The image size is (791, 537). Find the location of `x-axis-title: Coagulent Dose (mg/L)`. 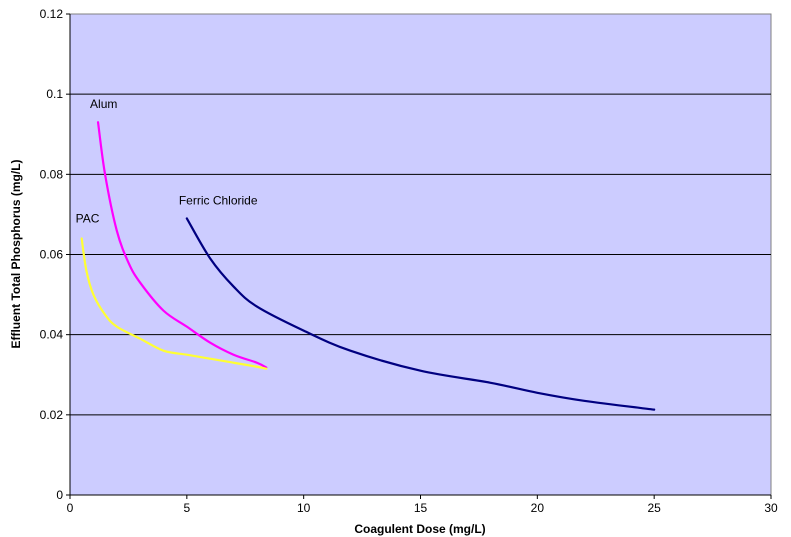

x-axis-title: Coagulent Dose (mg/L) is located at coordinates (419, 529).